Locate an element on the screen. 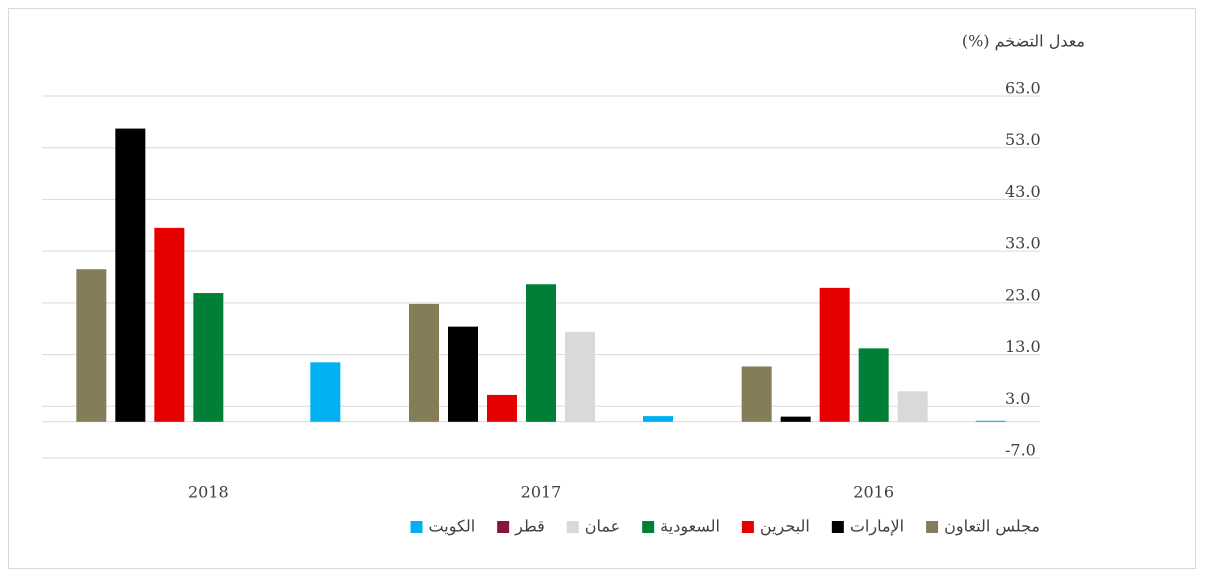  legend-label: قطر is located at coordinates (529, 526).